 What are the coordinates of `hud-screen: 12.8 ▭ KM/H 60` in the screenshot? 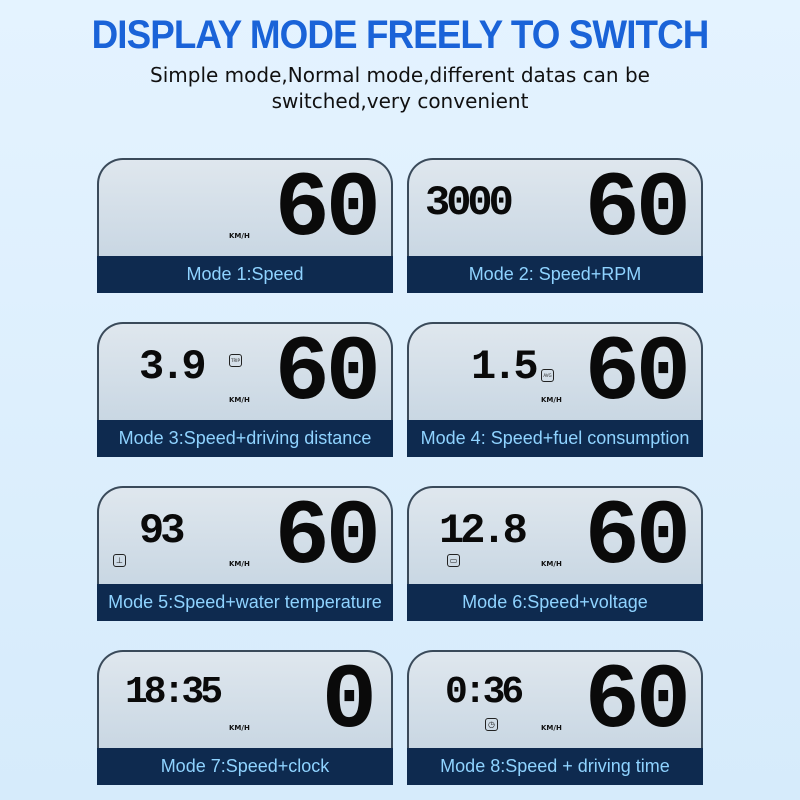 It's located at (555, 535).